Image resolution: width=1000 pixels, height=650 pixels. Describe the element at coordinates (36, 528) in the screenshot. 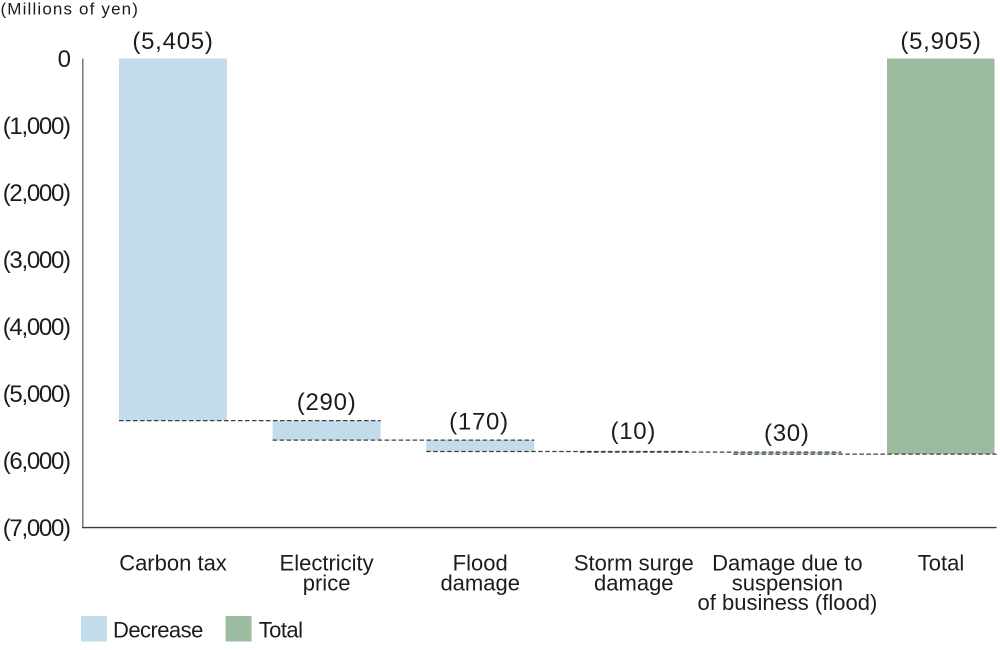

I see `svg-text: (7,000)` at that location.